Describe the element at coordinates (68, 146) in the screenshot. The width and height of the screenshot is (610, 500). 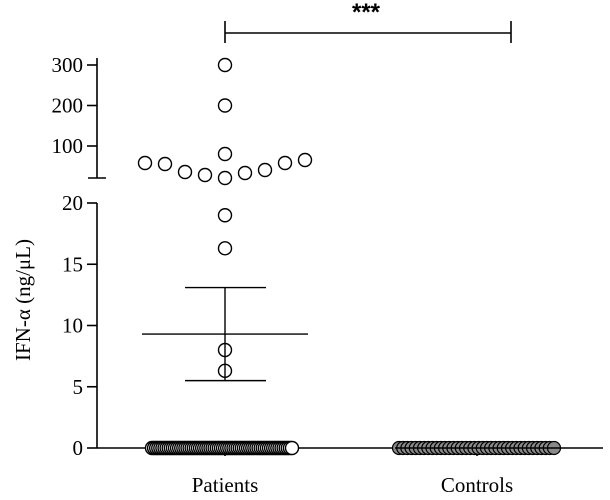
I see `y-tick-label: 100` at that location.